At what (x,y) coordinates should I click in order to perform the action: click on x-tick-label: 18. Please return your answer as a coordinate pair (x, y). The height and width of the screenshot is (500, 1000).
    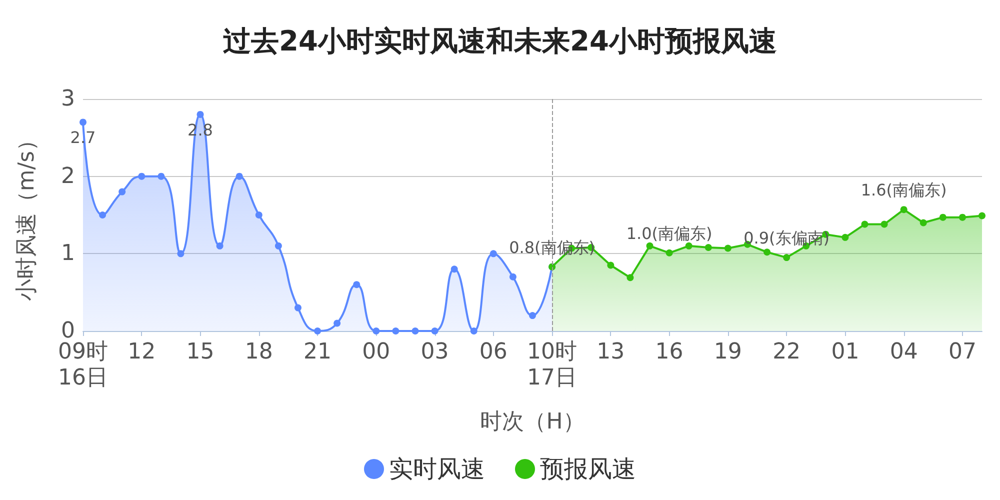
    Looking at the image, I should click on (258, 352).